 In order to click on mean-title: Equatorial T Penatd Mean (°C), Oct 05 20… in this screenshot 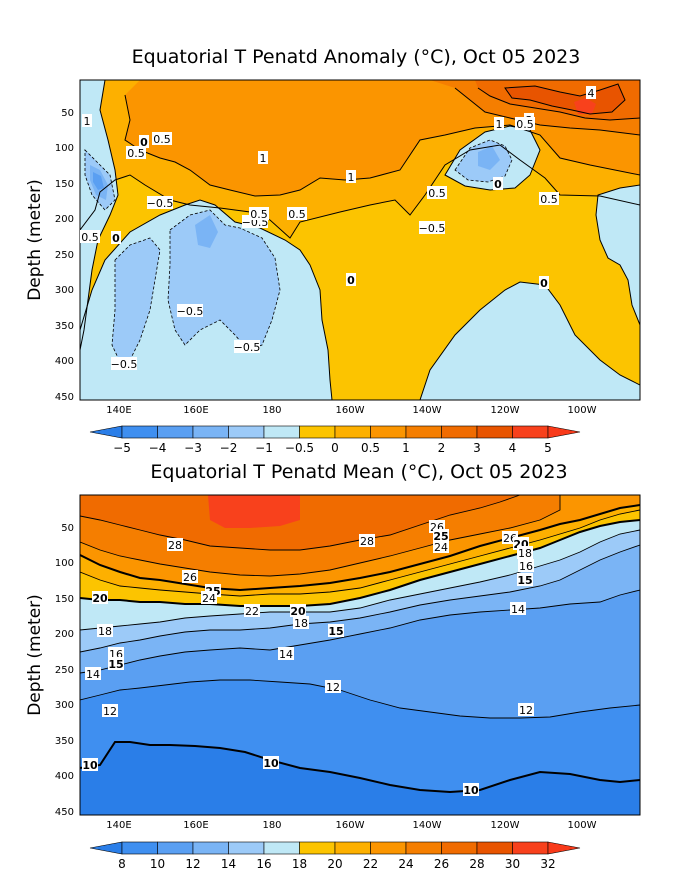, I will do `click(358, 472)`.